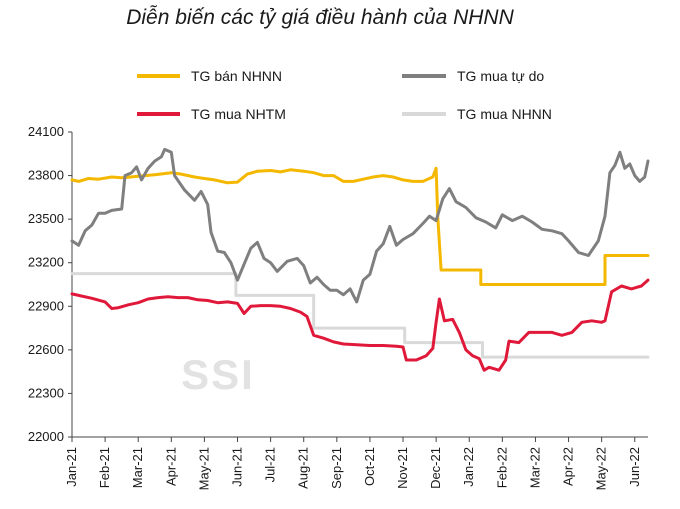 The image size is (680, 509). Describe the element at coordinates (203, 468) in the screenshot. I see `x-tick-label: May-21` at that location.